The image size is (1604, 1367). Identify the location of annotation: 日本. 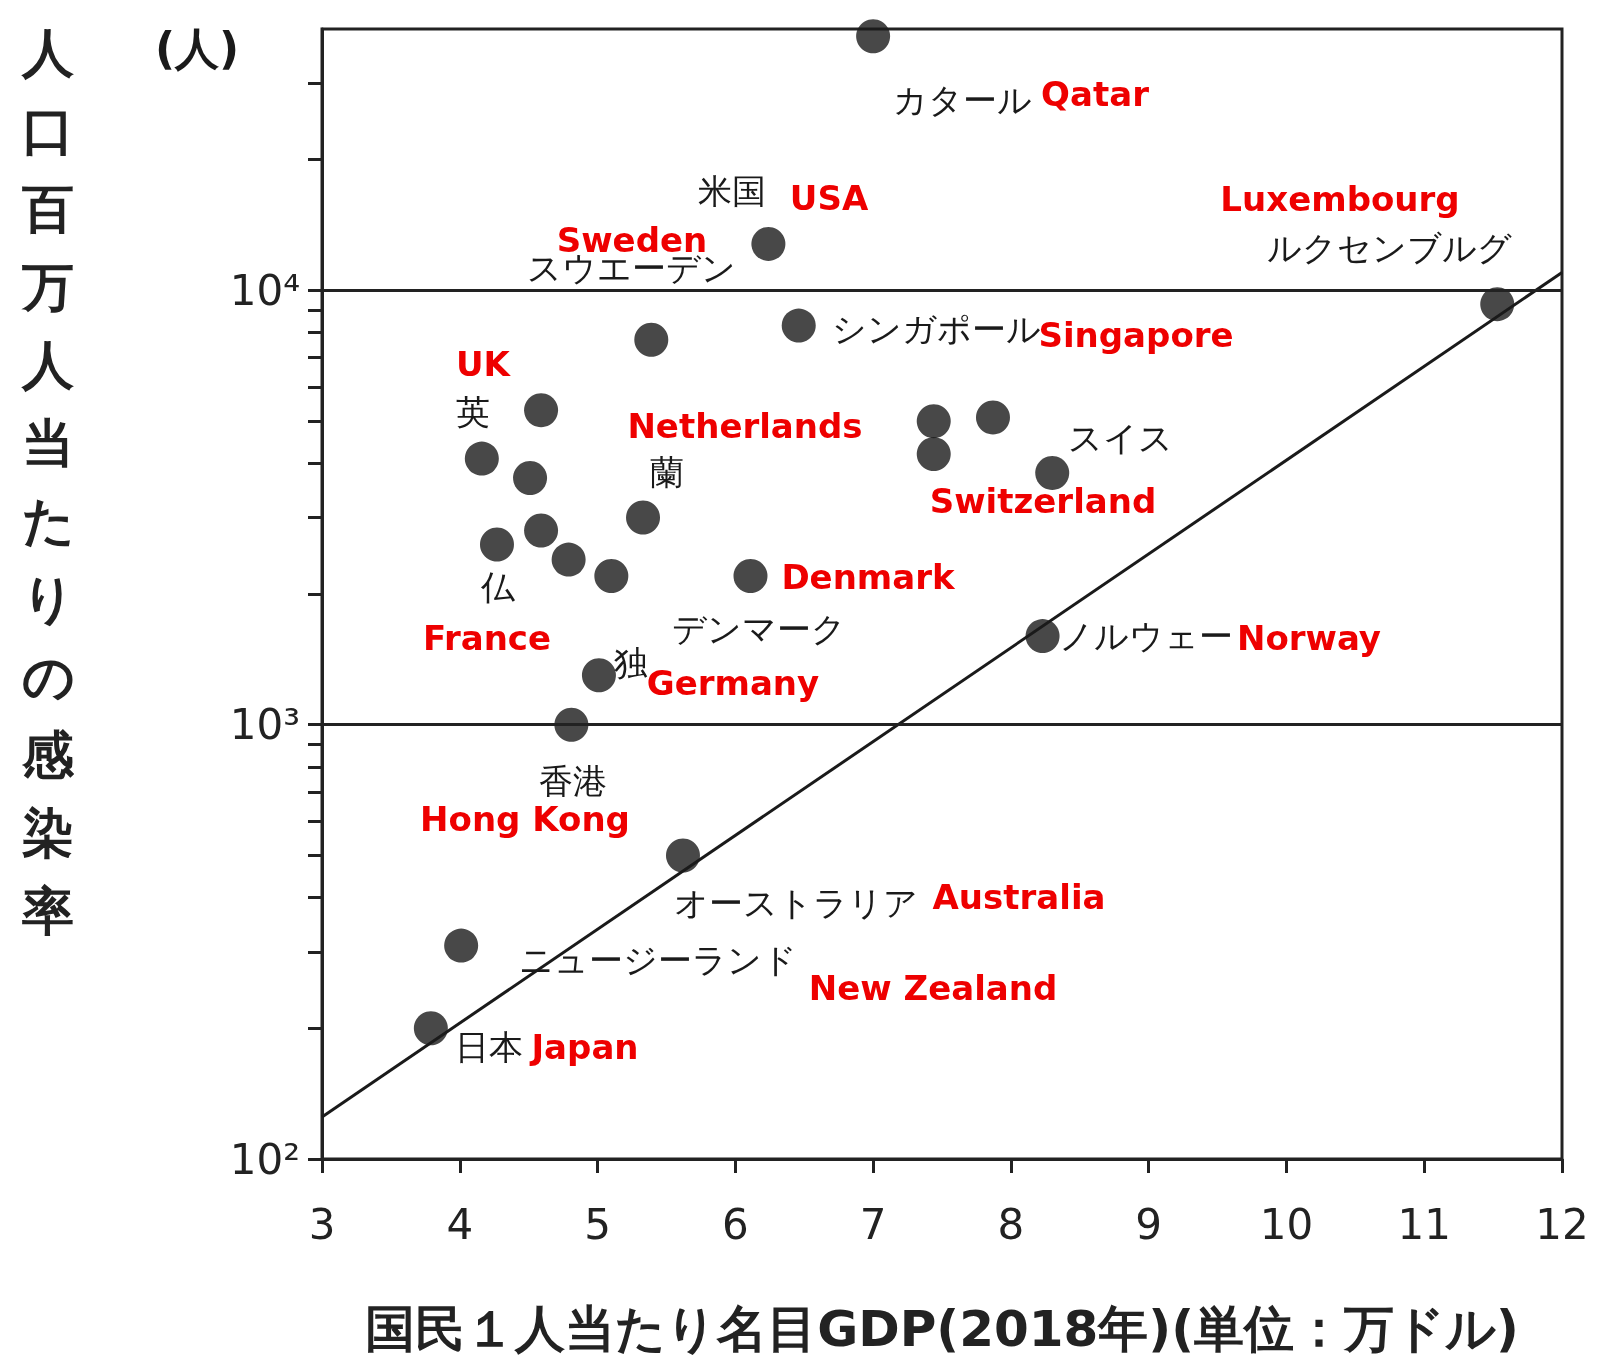
(489, 1047).